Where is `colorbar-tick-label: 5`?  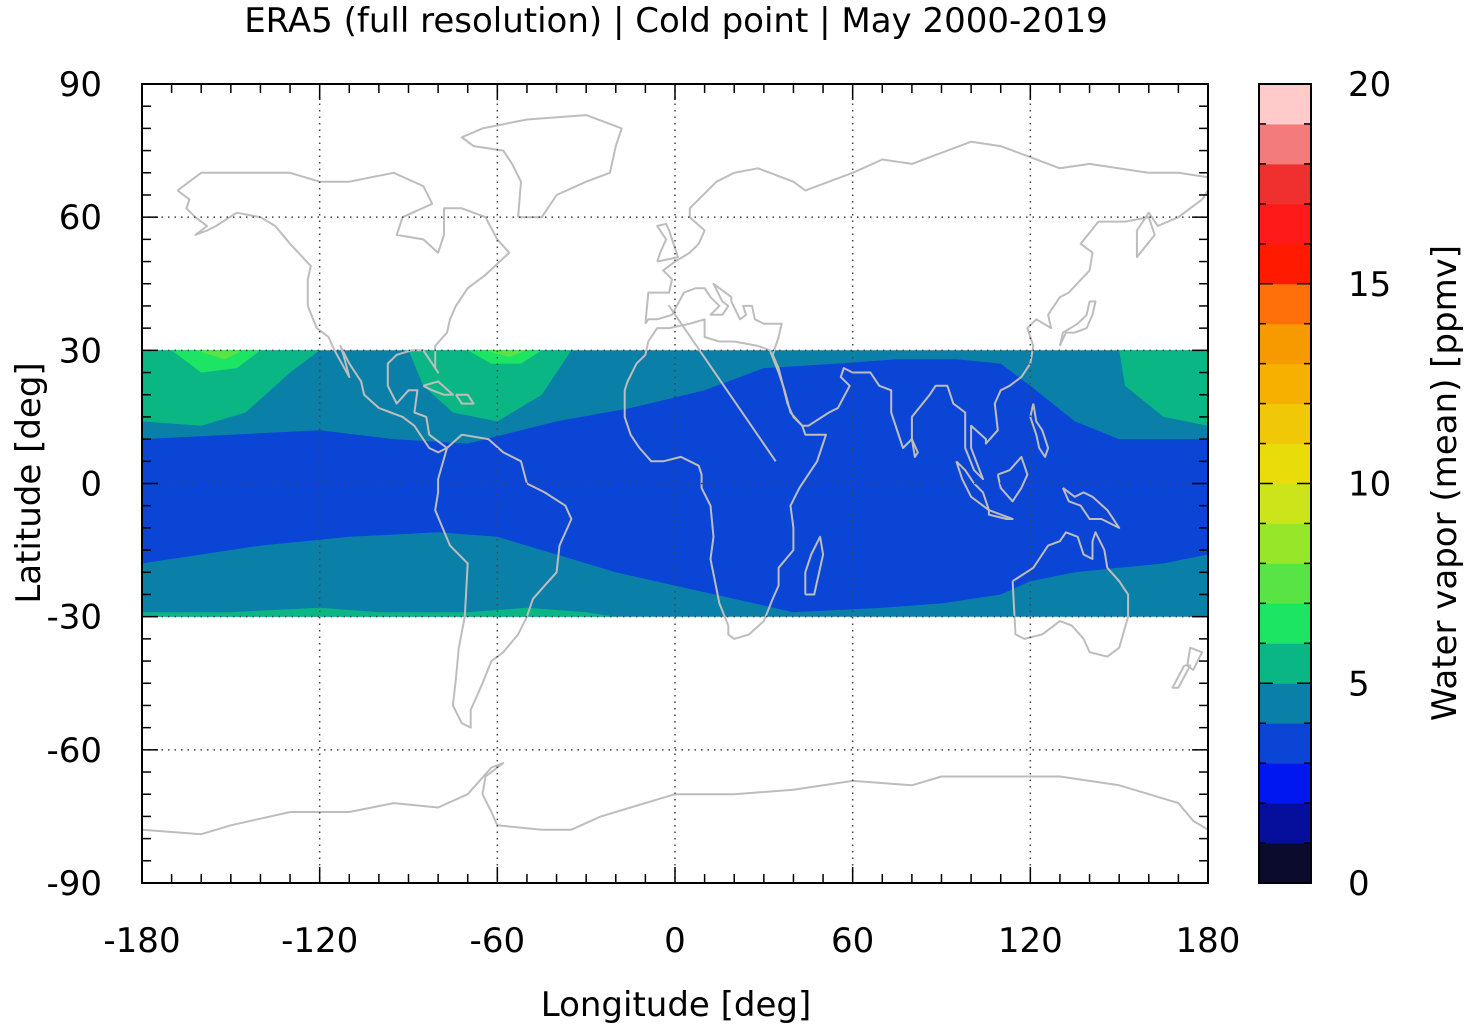 colorbar-tick-label: 5 is located at coordinates (1359, 684).